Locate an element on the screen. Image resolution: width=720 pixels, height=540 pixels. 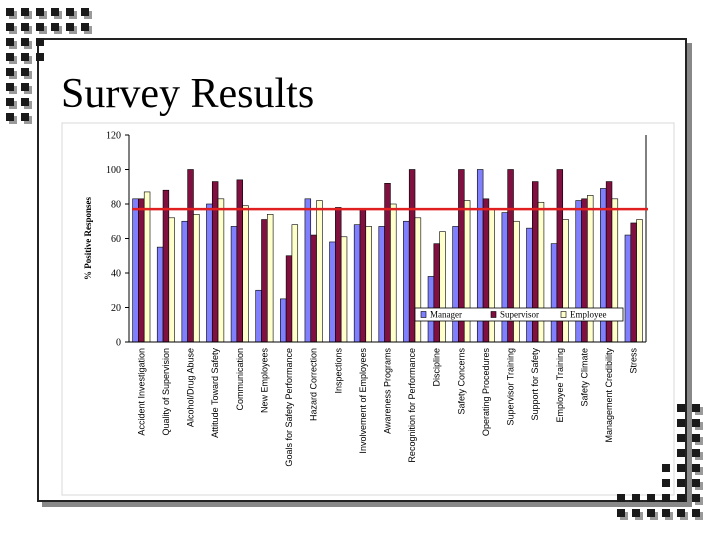
x-category-label: Operating Procedures is located at coordinates (486, 392).